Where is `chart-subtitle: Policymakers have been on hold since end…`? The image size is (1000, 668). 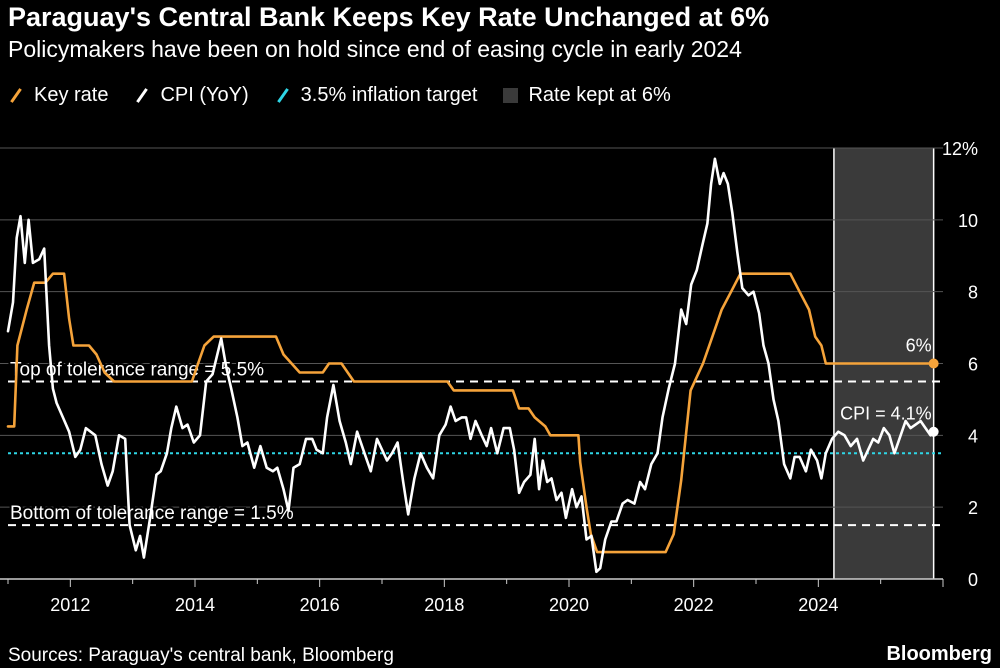
chart-subtitle: Policymakers have been on hold since end… is located at coordinates (375, 49).